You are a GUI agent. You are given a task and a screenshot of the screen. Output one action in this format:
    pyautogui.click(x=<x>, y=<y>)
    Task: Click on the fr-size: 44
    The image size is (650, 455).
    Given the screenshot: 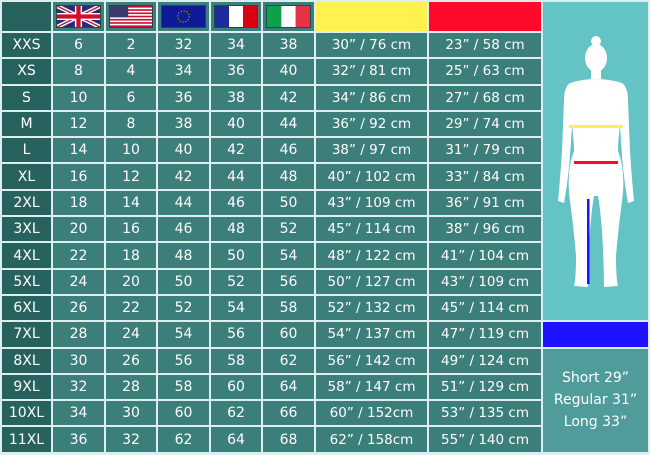 What is the action you would take?
    pyautogui.click(x=236, y=176)
    